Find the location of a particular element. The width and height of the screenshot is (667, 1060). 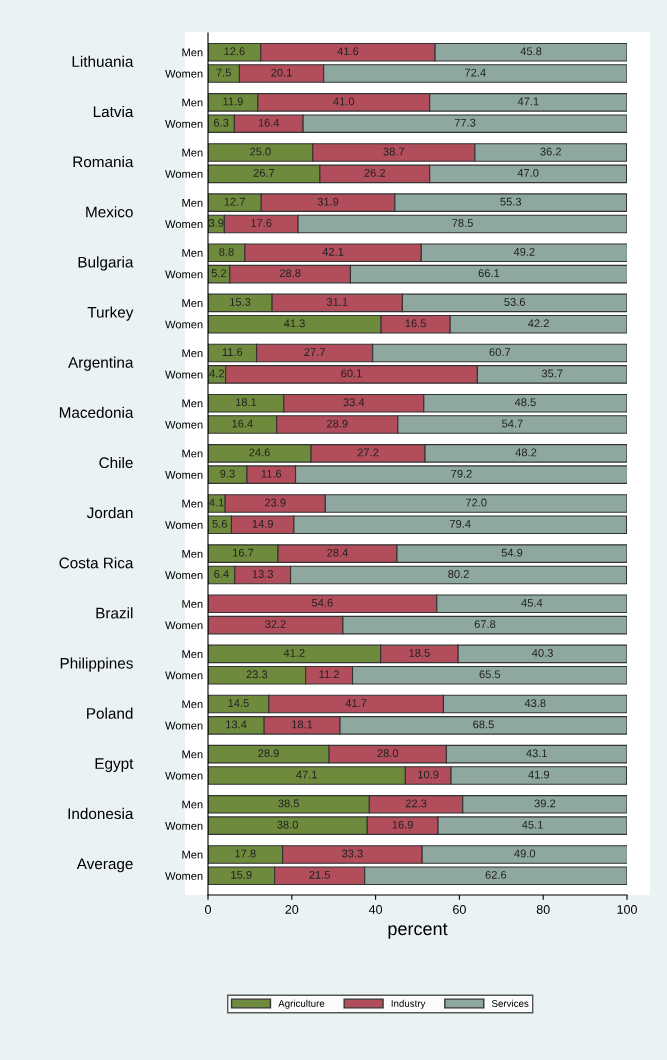

text: Brazil is located at coordinates (114, 613).